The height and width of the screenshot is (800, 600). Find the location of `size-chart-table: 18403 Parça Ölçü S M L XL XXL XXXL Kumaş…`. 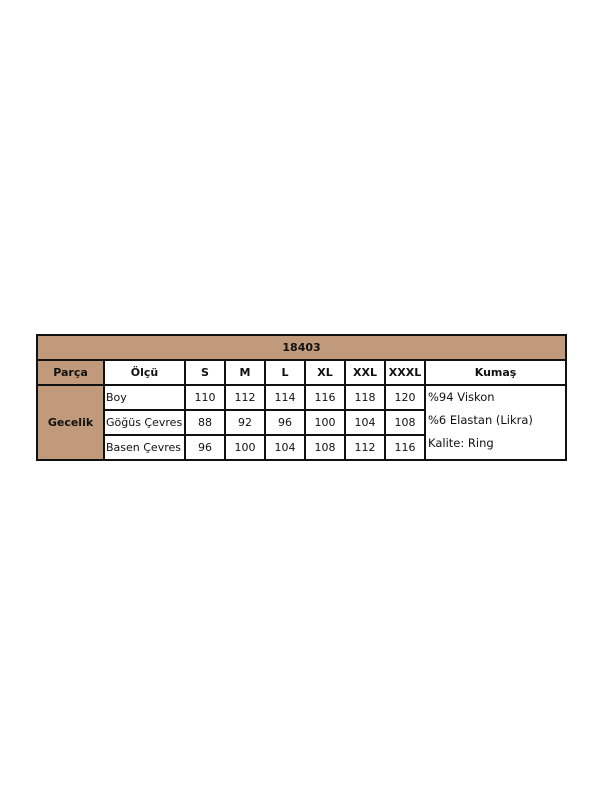

size-chart-table: 18403 Parça Ölçü S M L XL XXL XXXL Kumaş… is located at coordinates (301, 397).